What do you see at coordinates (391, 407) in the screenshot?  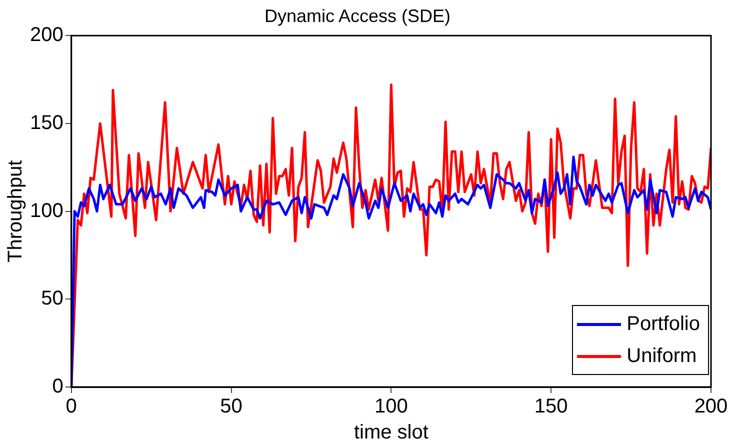 I see `x-tick-label: 100` at bounding box center [391, 407].